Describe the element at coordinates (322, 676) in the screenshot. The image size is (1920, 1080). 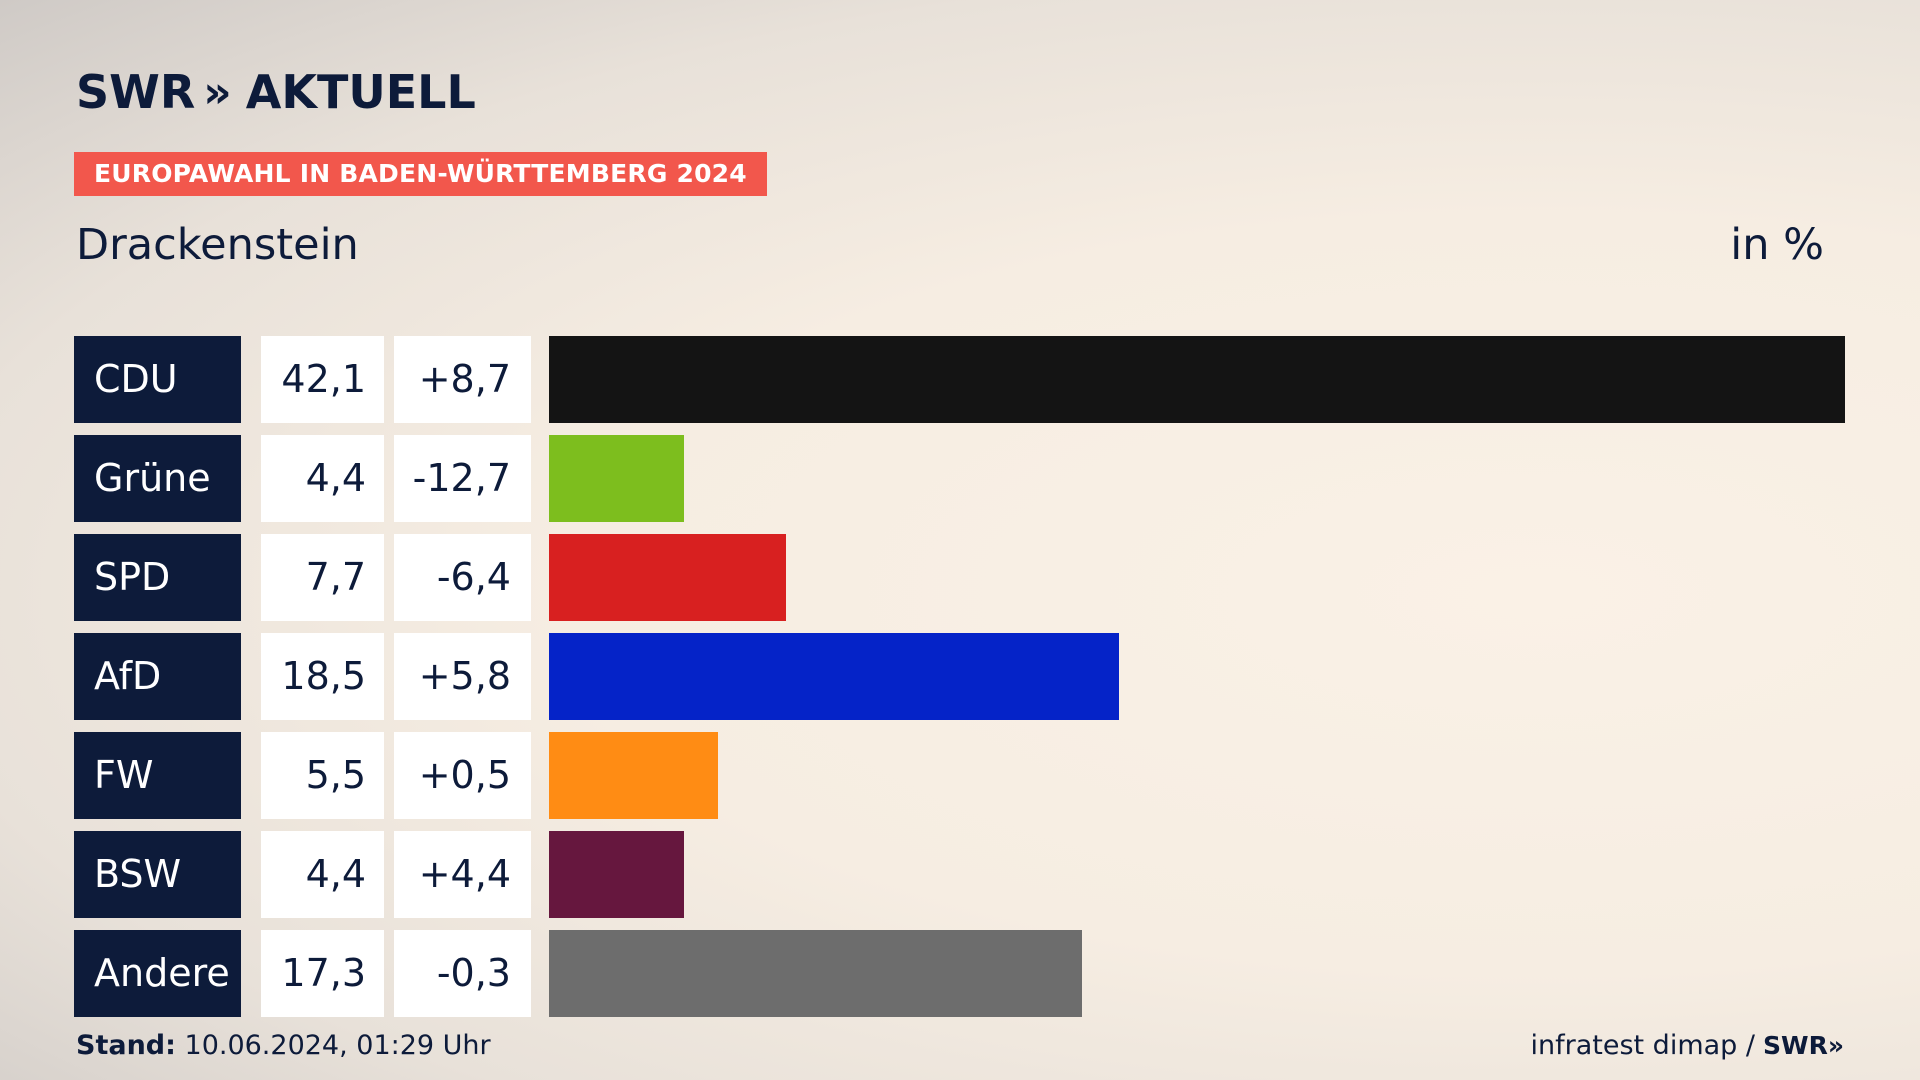
I see `vote-share-label: 18,5` at that location.